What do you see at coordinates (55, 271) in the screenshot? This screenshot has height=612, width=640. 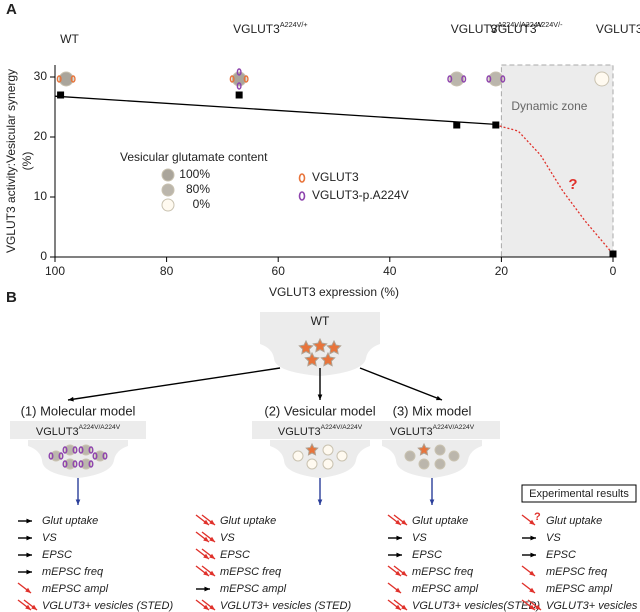 I see `x-tick-label: 100` at bounding box center [55, 271].